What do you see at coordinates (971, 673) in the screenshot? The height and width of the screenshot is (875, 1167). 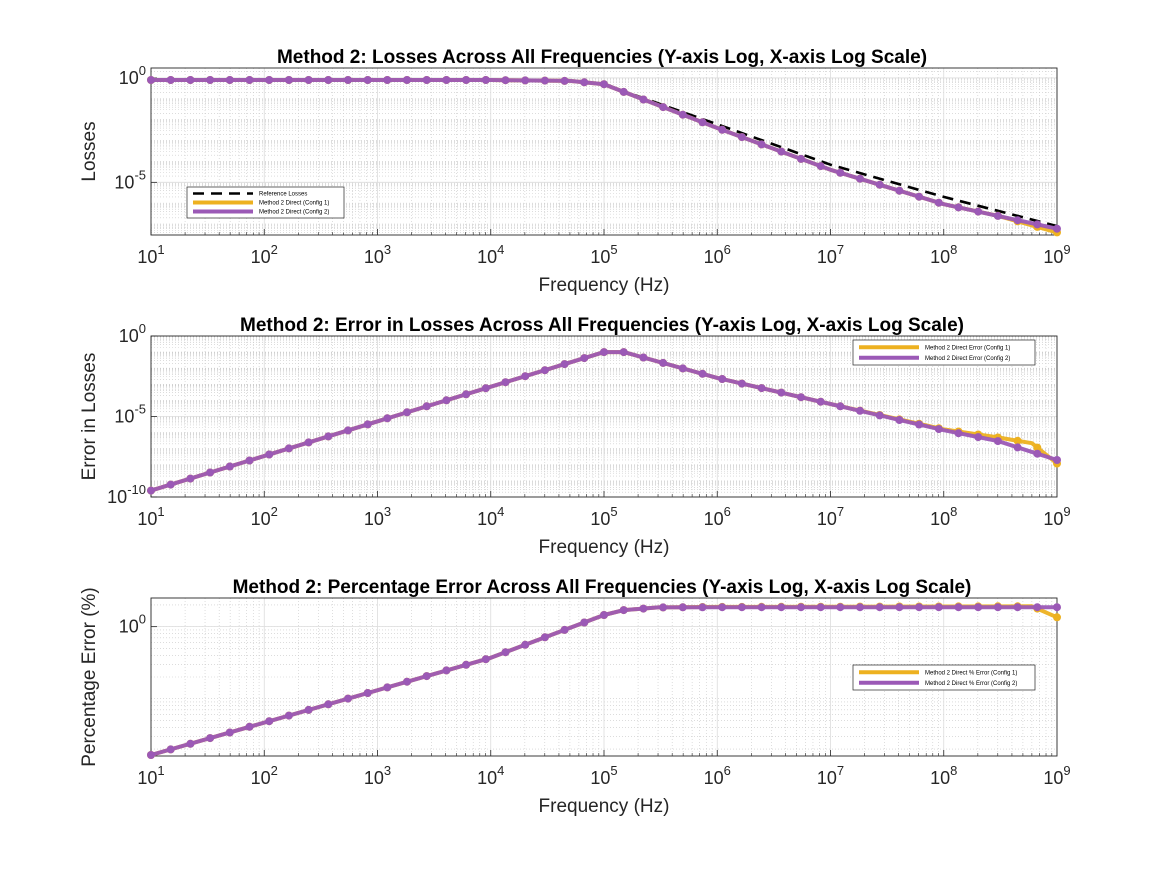 I see `legend-label: Method 2 Direct % Error (Config 1)` at bounding box center [971, 673].